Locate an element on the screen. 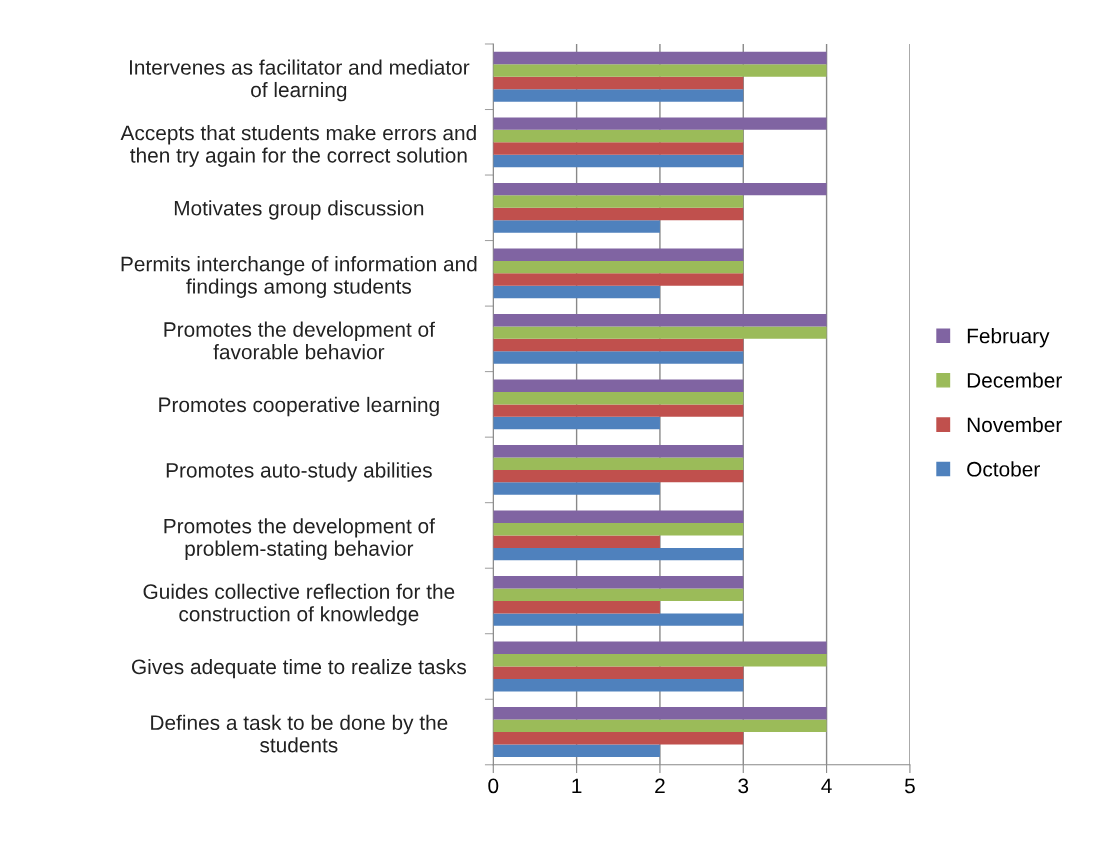 The width and height of the screenshot is (1111, 846). y-tick-label: Defines a task to be done by the students is located at coordinates (299, 733).